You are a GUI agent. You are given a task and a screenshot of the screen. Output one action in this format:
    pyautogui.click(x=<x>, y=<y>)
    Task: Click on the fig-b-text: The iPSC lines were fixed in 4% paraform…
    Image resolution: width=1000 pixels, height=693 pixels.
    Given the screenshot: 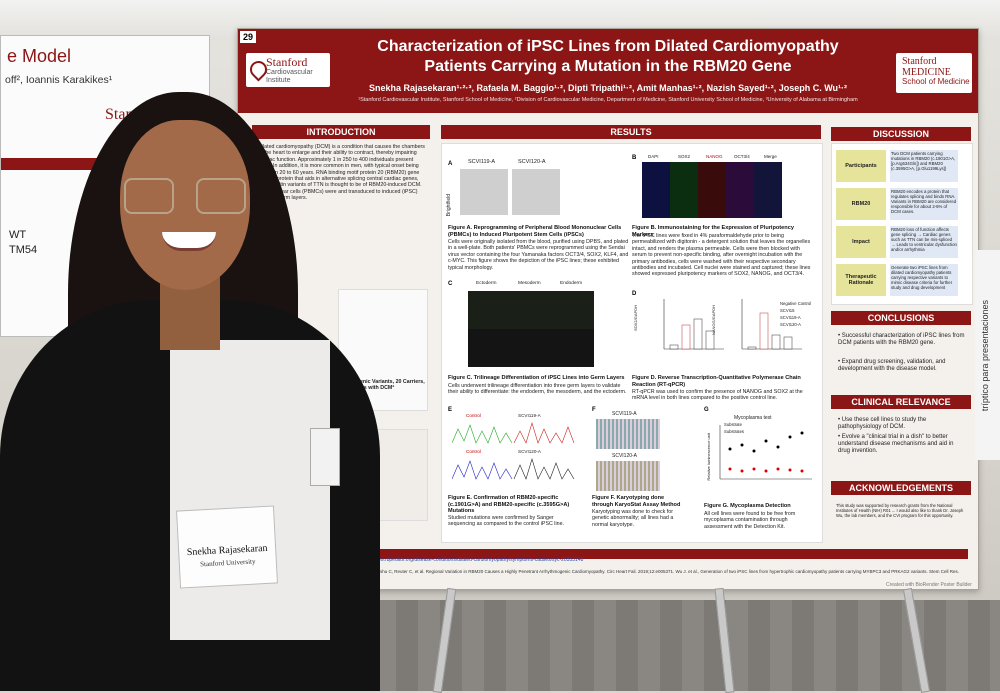 What is the action you would take?
    pyautogui.click(x=721, y=255)
    